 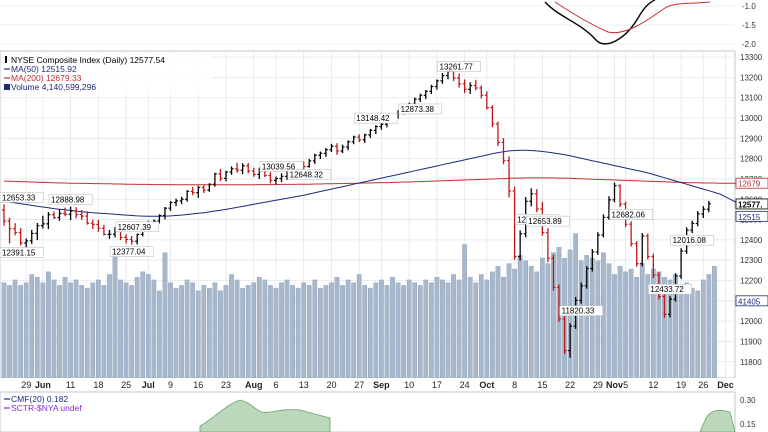 I want to click on x-tick-label: 24, so click(x=465, y=385).